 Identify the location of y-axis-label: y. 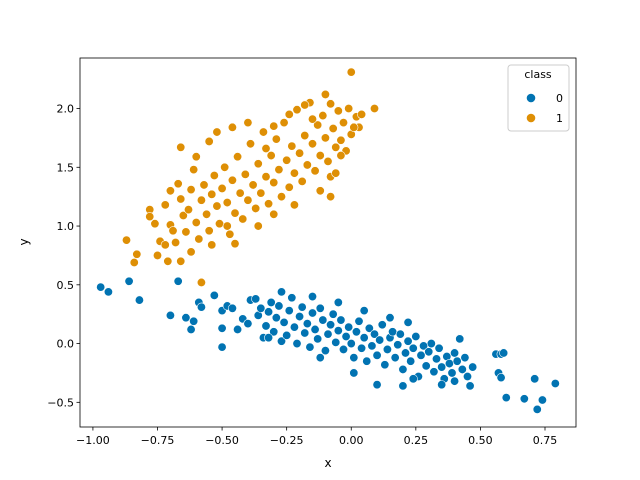
(24, 241).